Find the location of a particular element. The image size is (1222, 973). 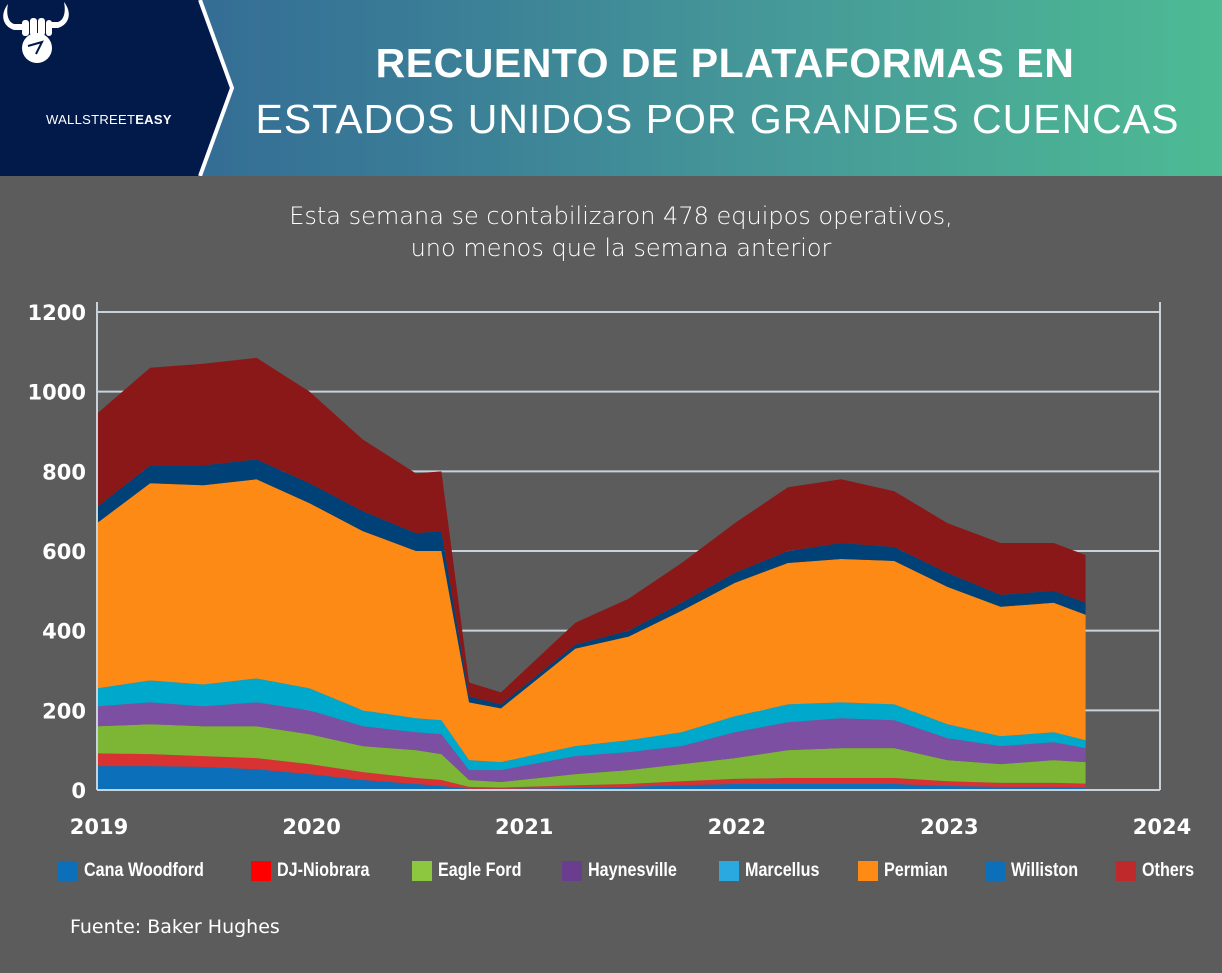

legend-item-cana-woodford: Cana Woodford is located at coordinates (141, 871).